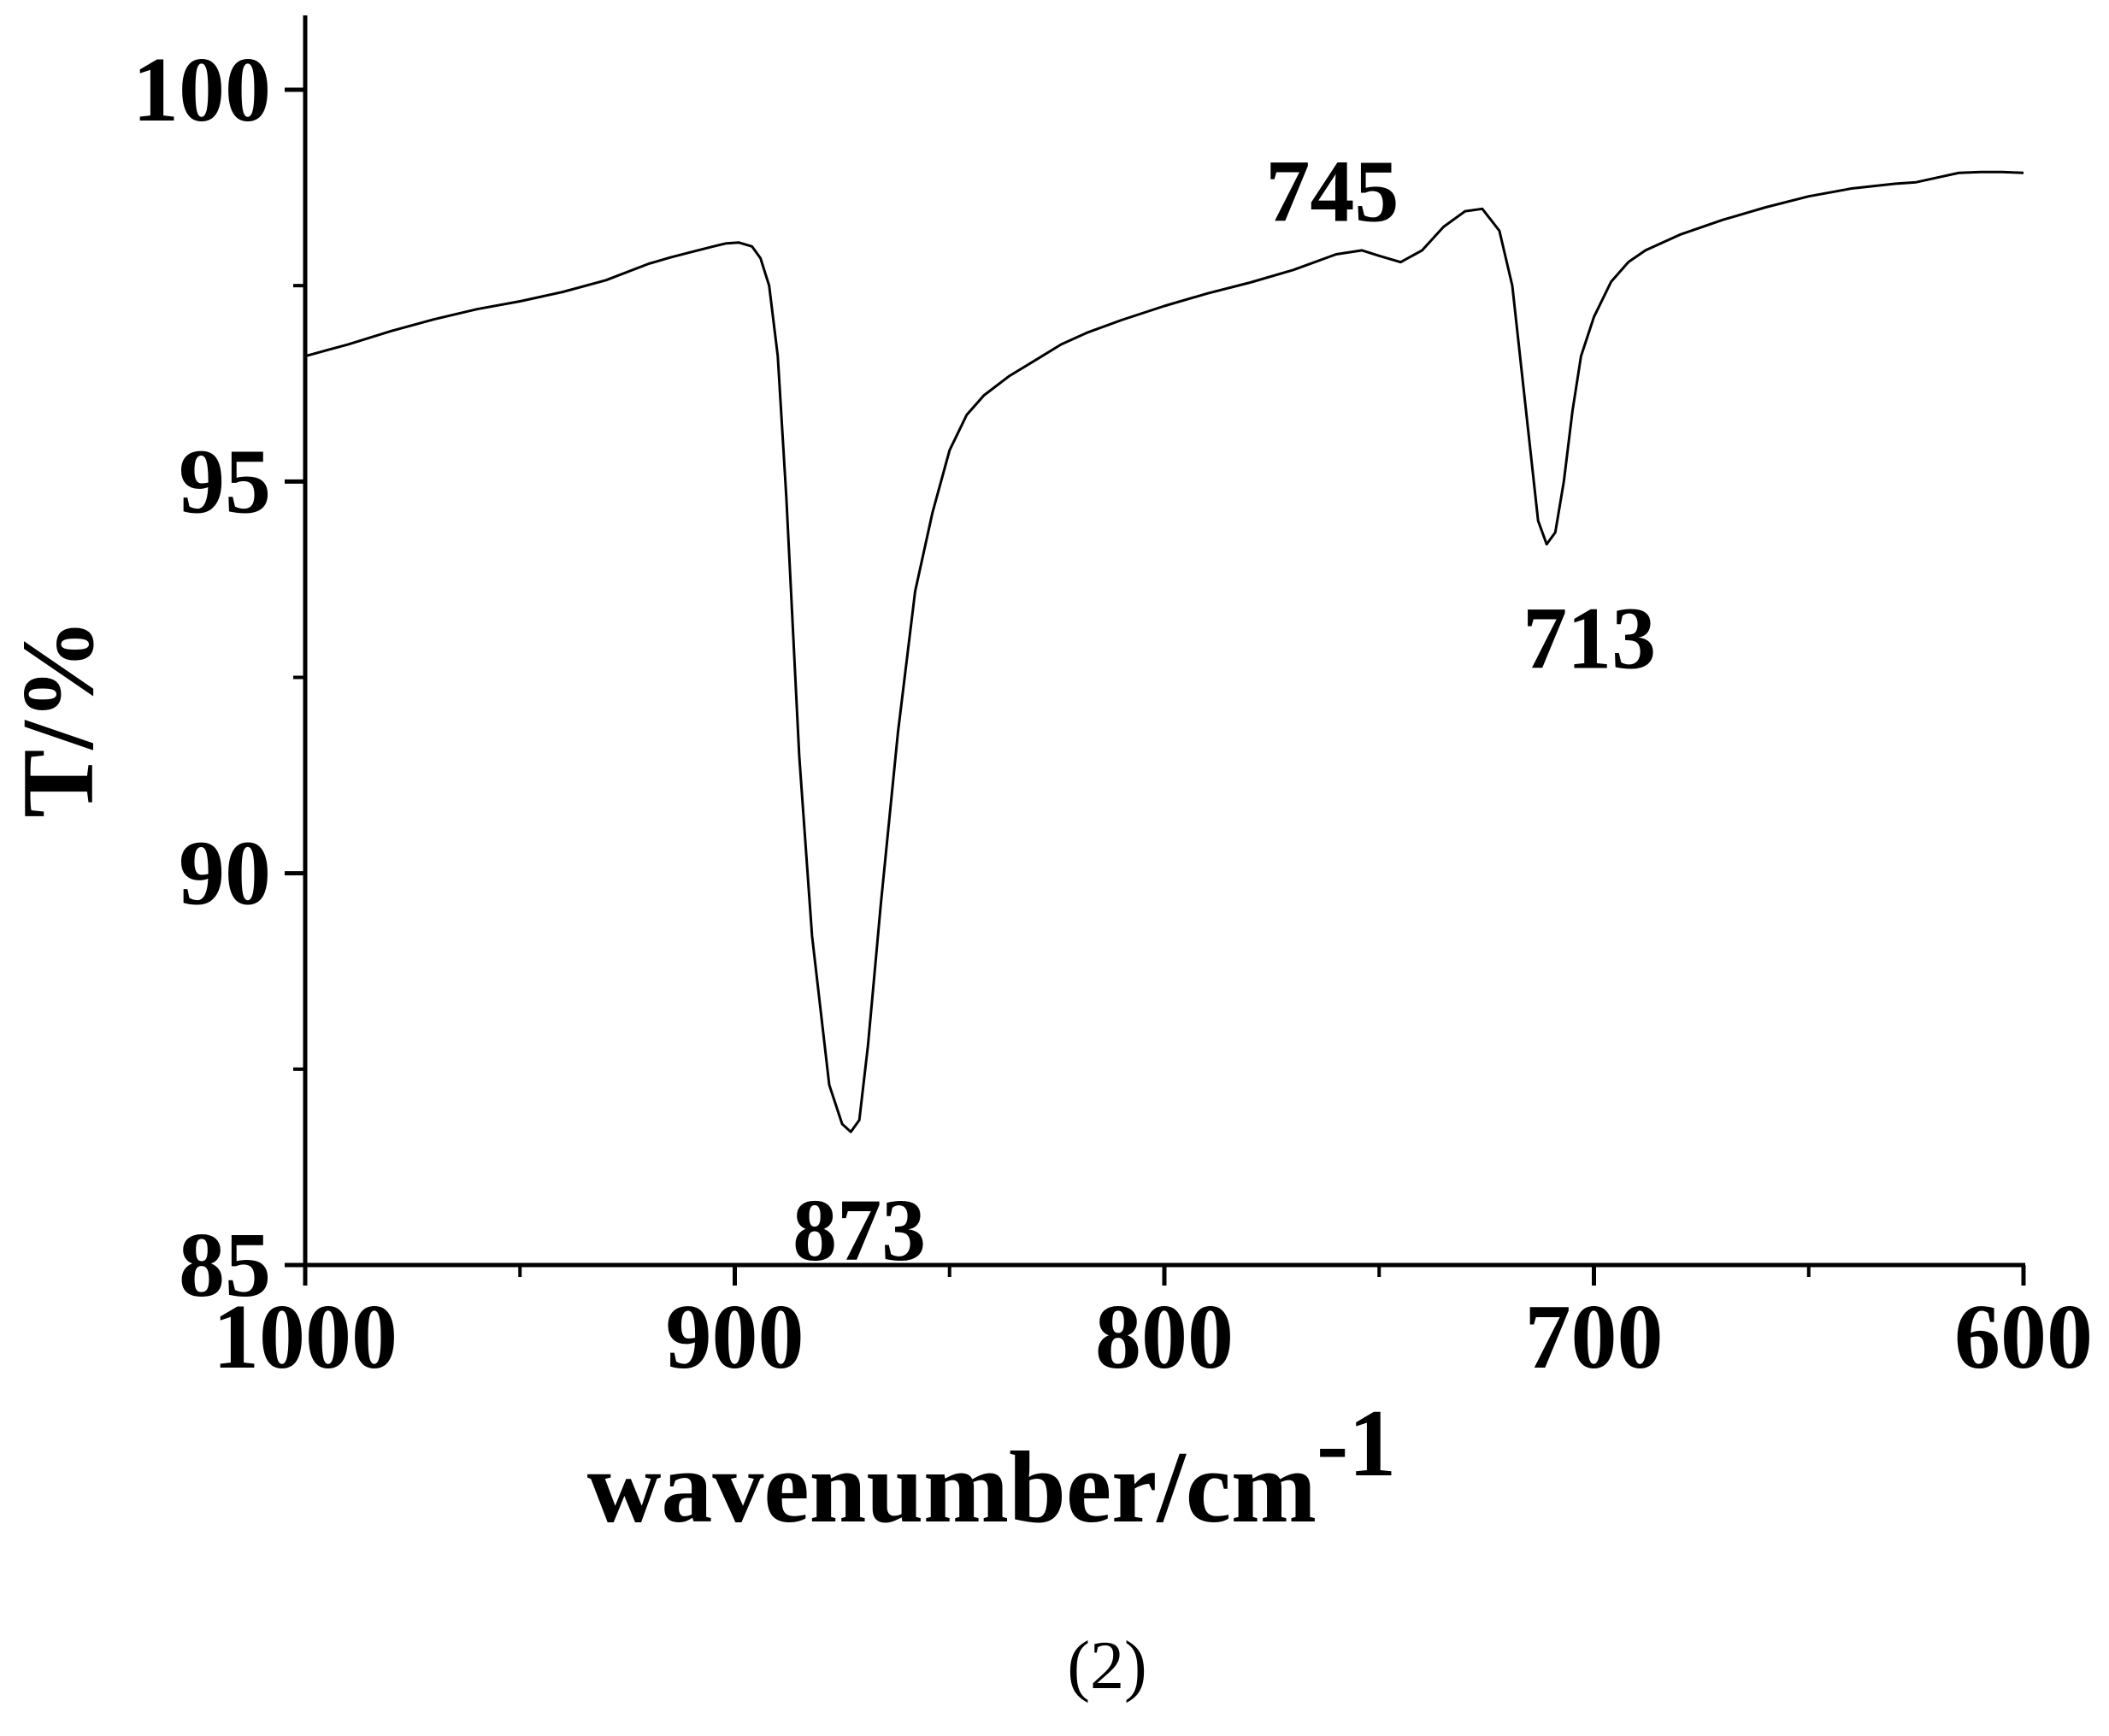 The image size is (2109, 1736). Describe the element at coordinates (952, 1487) in the screenshot. I see `x-axis-title-main: wavenumber/cm` at that location.